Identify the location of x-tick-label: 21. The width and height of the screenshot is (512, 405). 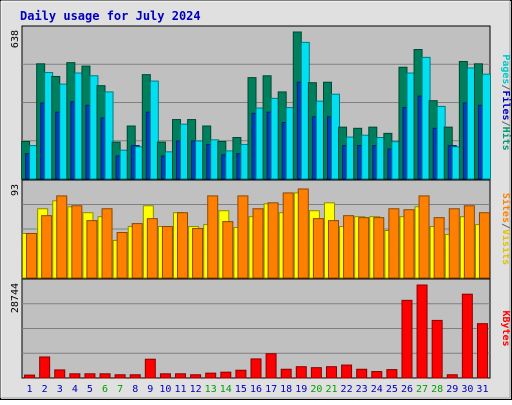
(331, 389).